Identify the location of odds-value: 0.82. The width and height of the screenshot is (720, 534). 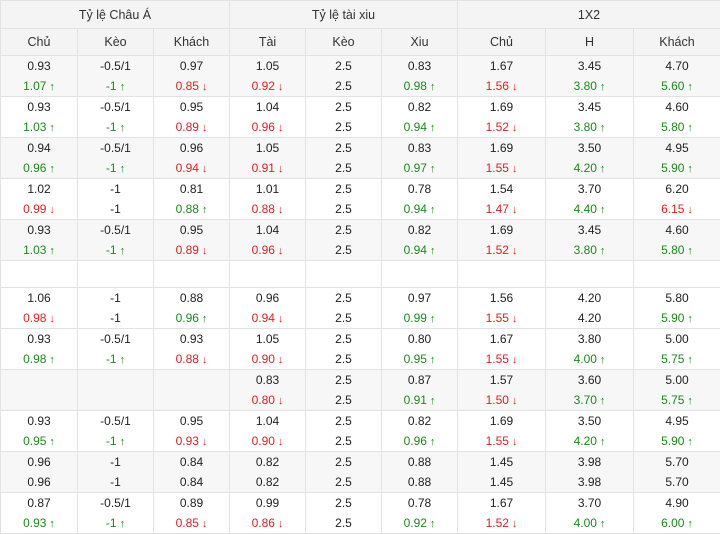
(419, 421).